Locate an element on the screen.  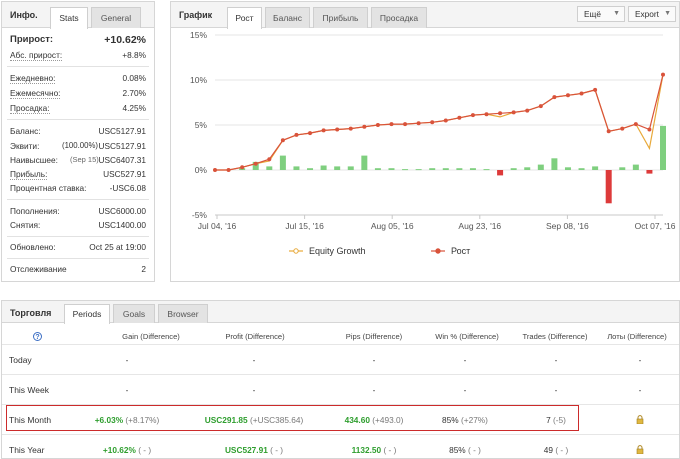
export-dropdown: Export ▼ is located at coordinates (652, 14).